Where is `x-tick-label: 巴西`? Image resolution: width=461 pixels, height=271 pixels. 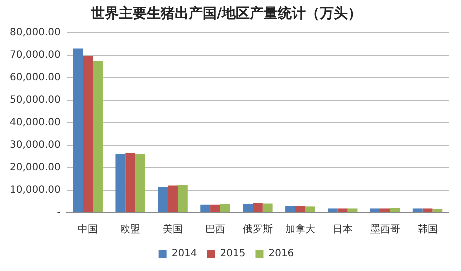
x-tick-label: 巴西 is located at coordinates (215, 230).